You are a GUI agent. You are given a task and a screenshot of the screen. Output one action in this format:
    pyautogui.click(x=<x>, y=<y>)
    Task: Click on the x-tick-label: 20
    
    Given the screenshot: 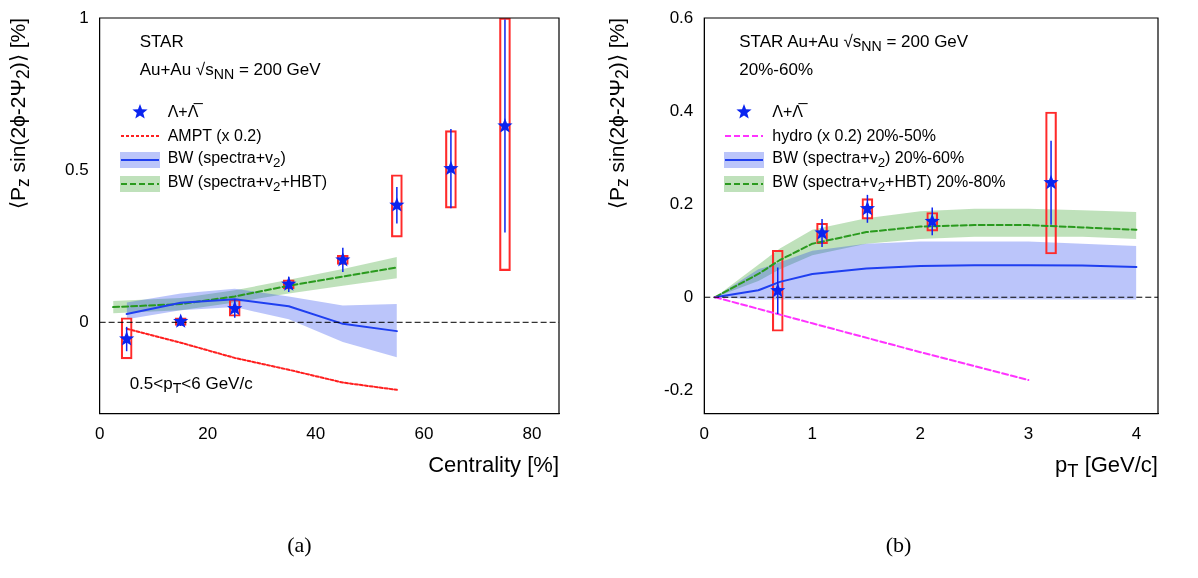 What is the action you would take?
    pyautogui.click(x=208, y=434)
    